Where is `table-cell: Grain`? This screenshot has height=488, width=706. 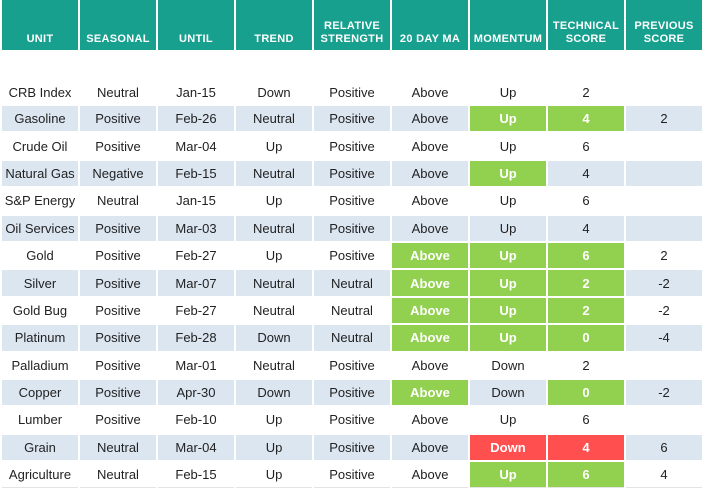
table-cell: Grain is located at coordinates (40, 447).